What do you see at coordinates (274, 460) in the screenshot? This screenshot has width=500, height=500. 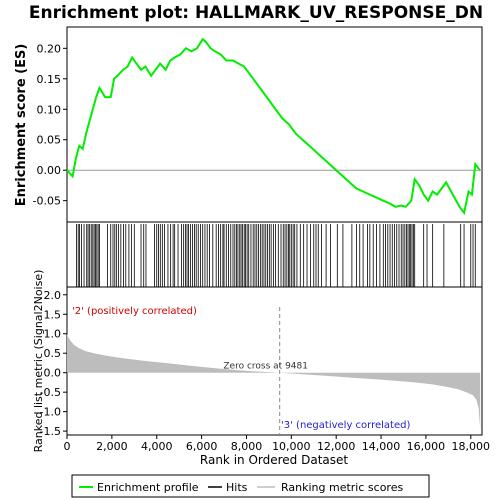 I see `x-axis-label: Rank in Ordered Dataset` at bounding box center [274, 460].